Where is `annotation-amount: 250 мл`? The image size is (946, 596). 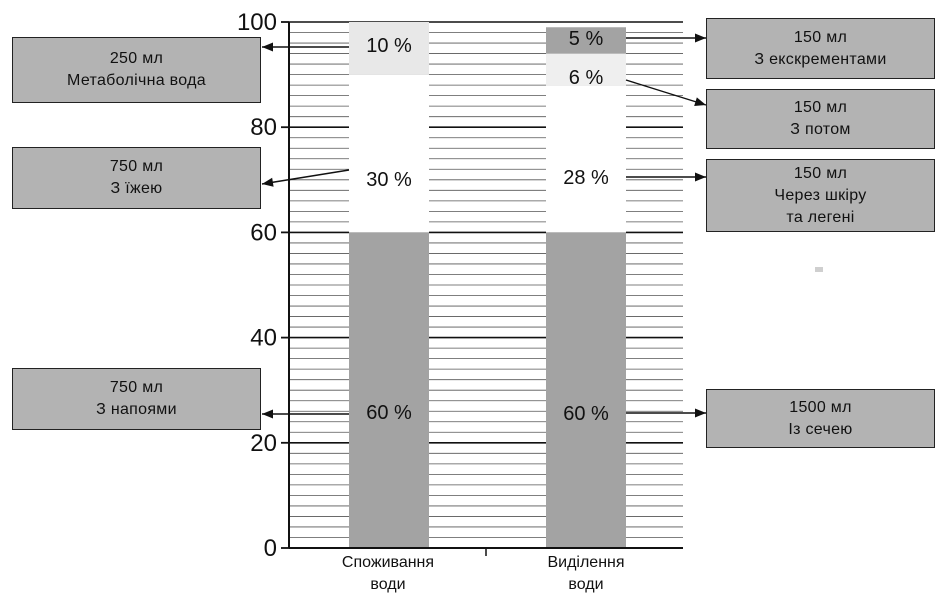
annotation-amount: 250 мл is located at coordinates (136, 58).